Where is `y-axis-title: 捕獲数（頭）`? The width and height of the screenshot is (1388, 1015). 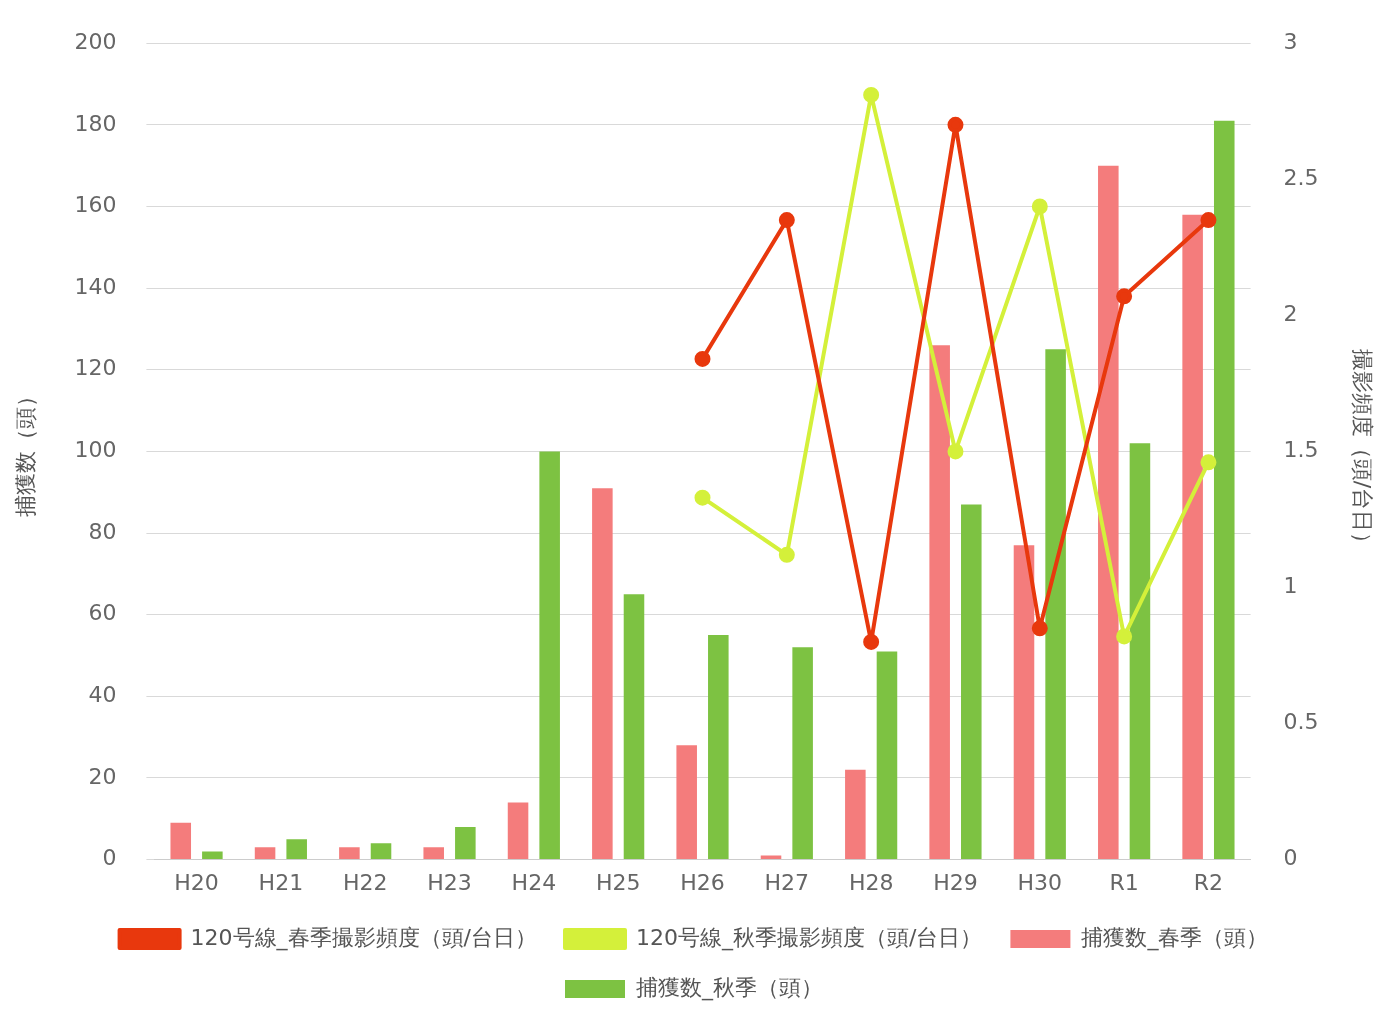
y-axis-title: 捕獲数（頭） is located at coordinates (25, 451).